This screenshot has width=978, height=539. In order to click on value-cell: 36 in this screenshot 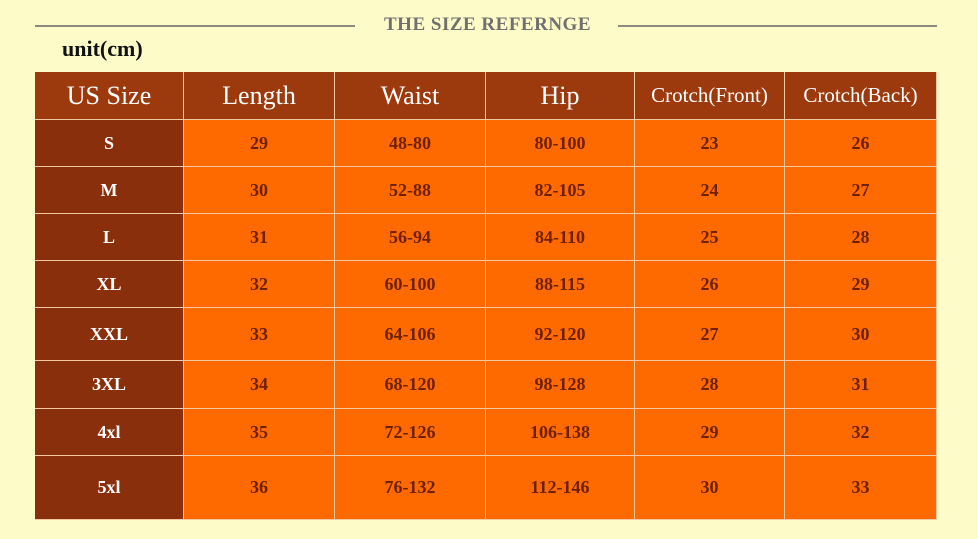, I will do `click(259, 488)`.